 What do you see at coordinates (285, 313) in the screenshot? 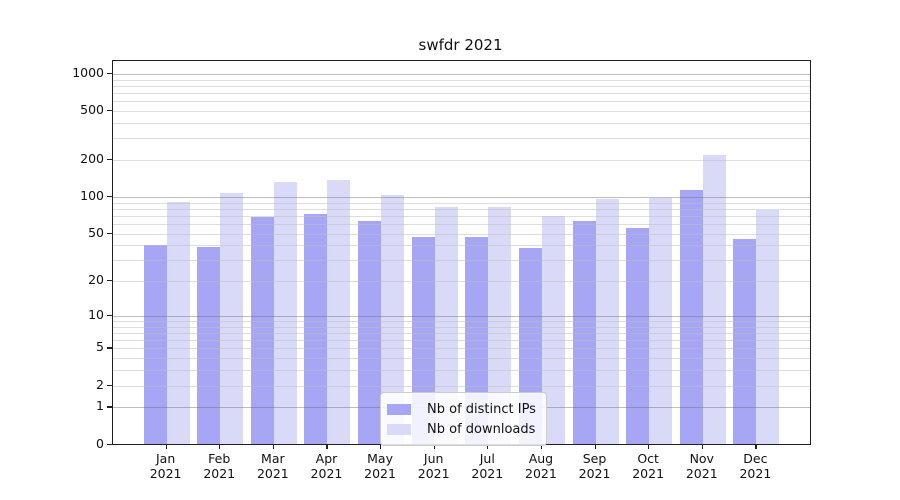
I see `bar-downloads-mar` at bounding box center [285, 313].